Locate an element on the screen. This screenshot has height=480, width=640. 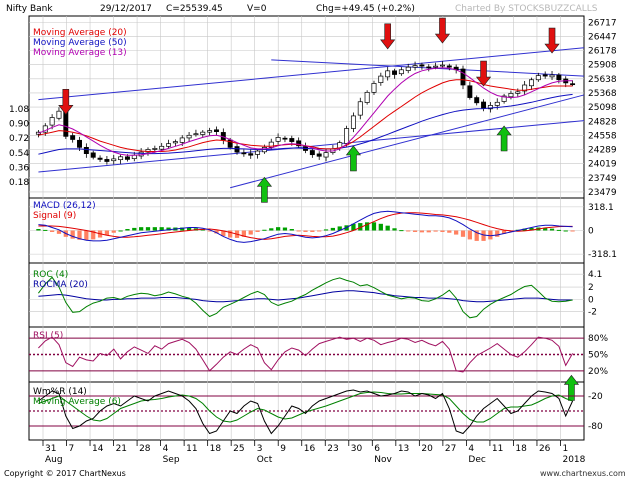
rocma-line is located at coordinates (305, 296).